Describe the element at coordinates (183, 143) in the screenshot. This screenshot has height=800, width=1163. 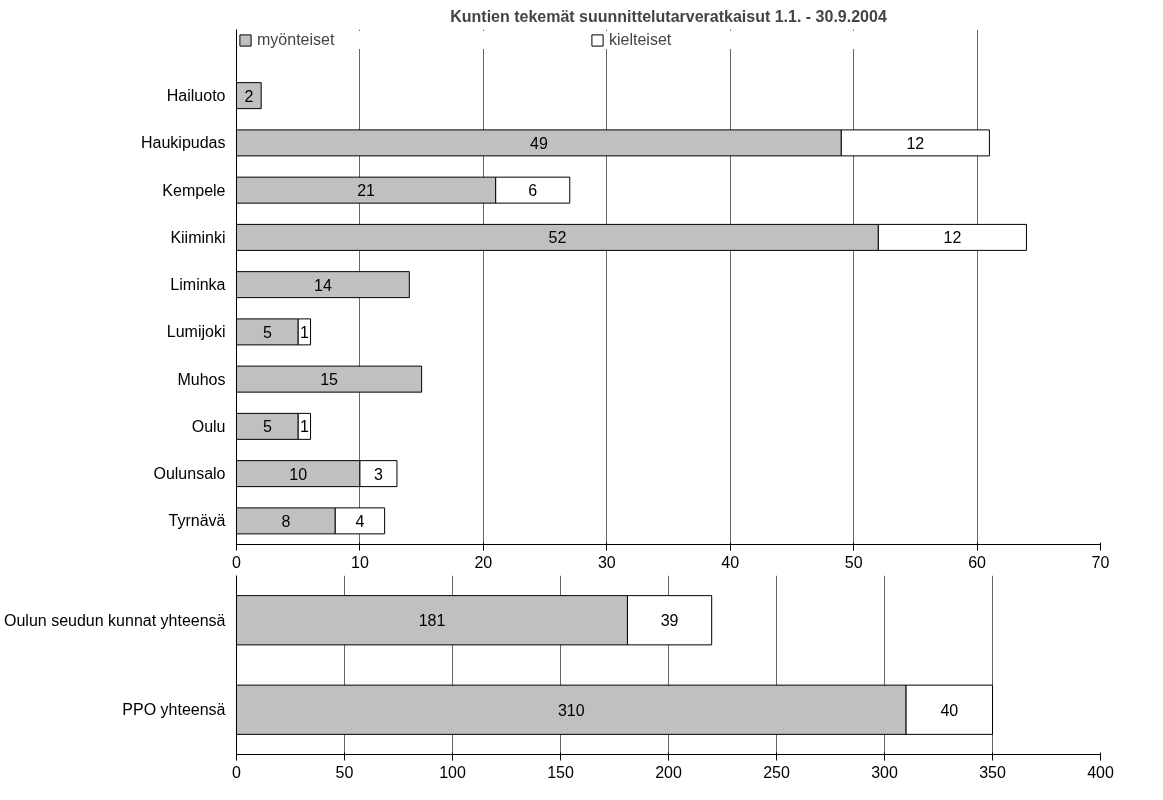
I see `y-tick-label: Haukipudas` at that location.